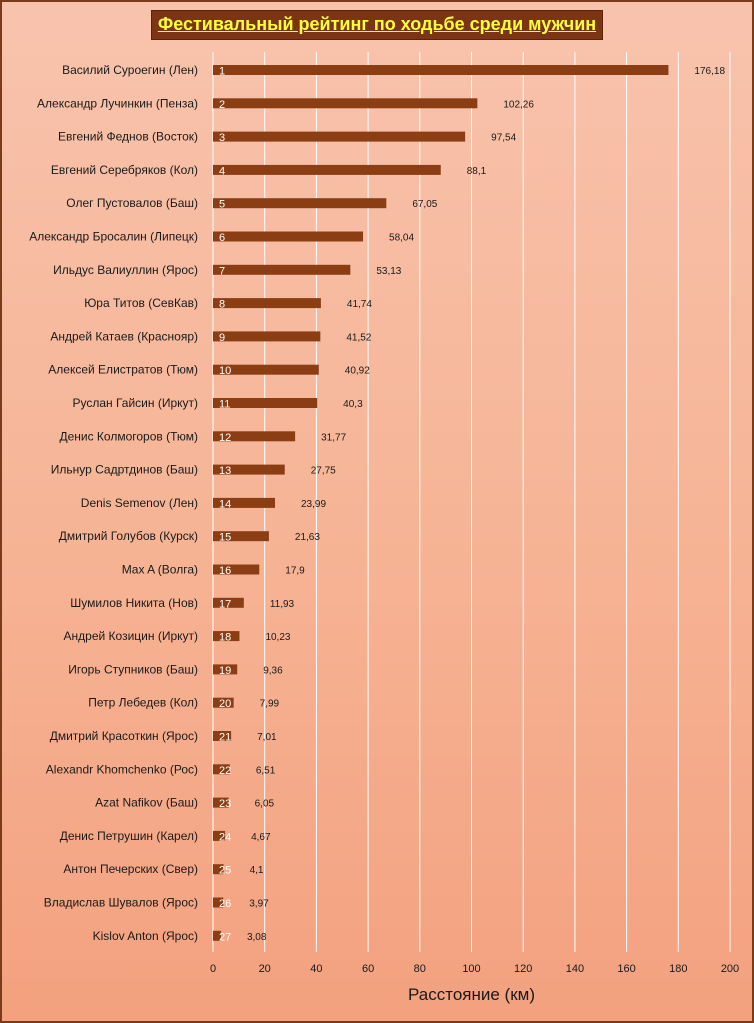 The image size is (754, 1023). What do you see at coordinates (130, 70) in the screenshot?
I see `category-label: Василий Суроегин (Лен)` at bounding box center [130, 70].